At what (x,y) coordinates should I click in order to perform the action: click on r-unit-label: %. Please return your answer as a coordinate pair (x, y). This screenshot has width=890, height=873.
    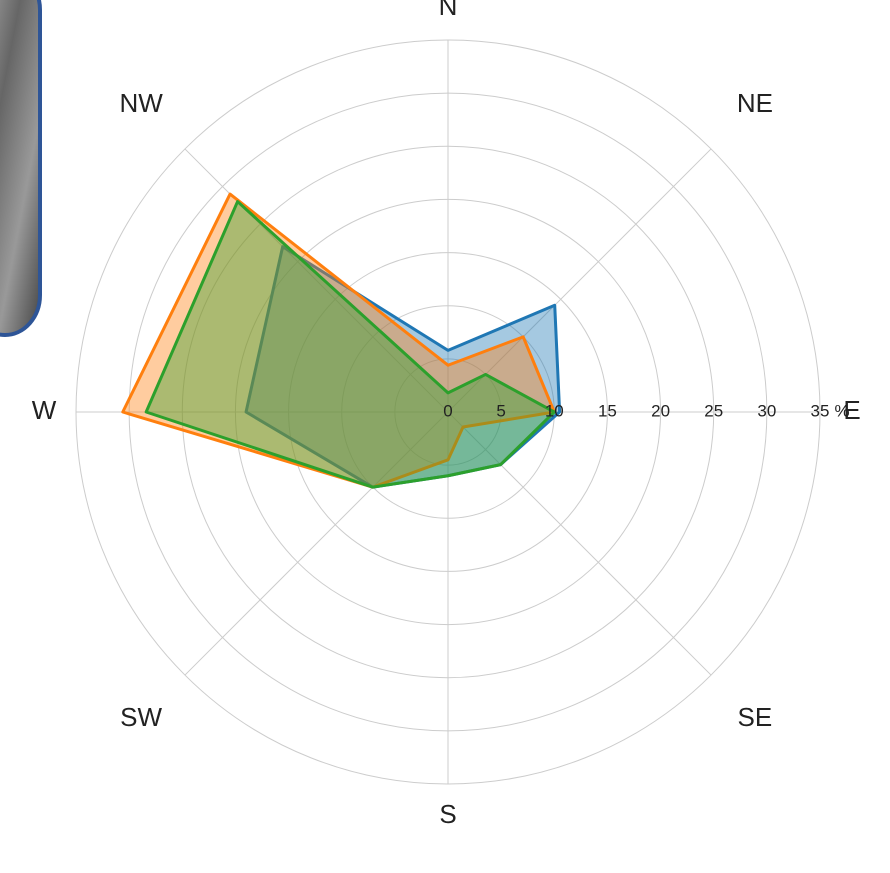
    Looking at the image, I should click on (841, 410).